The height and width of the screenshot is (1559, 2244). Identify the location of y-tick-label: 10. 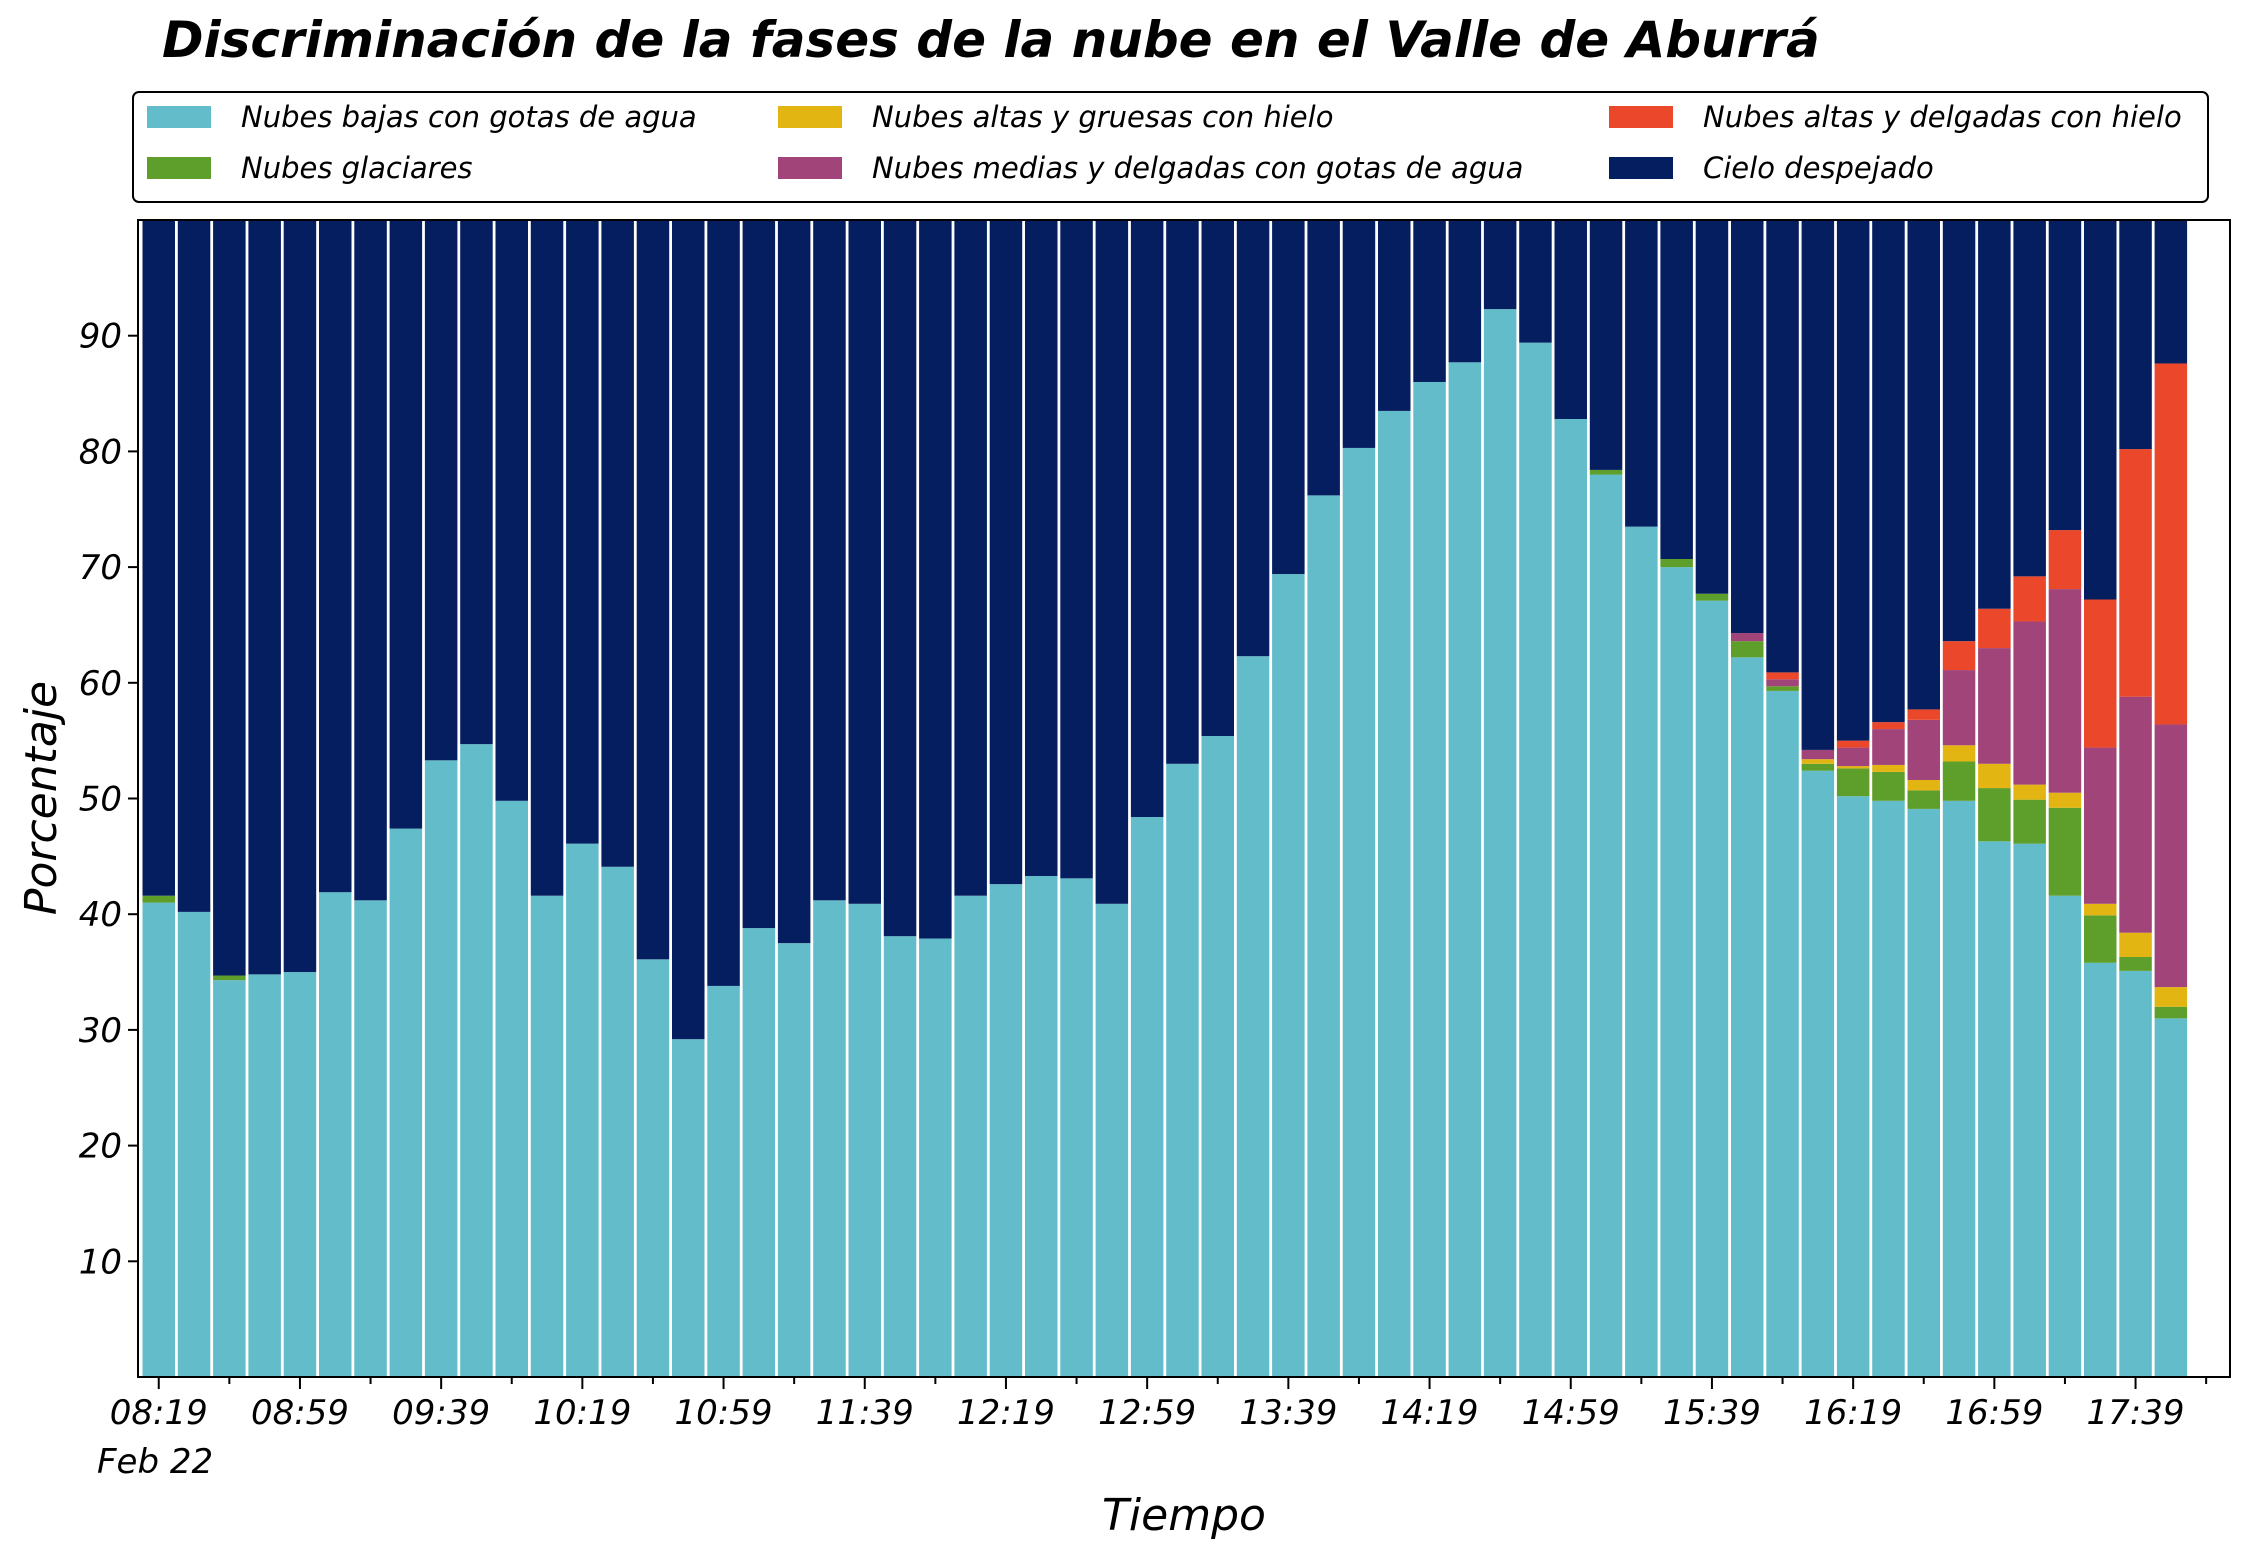
(100, 1262).